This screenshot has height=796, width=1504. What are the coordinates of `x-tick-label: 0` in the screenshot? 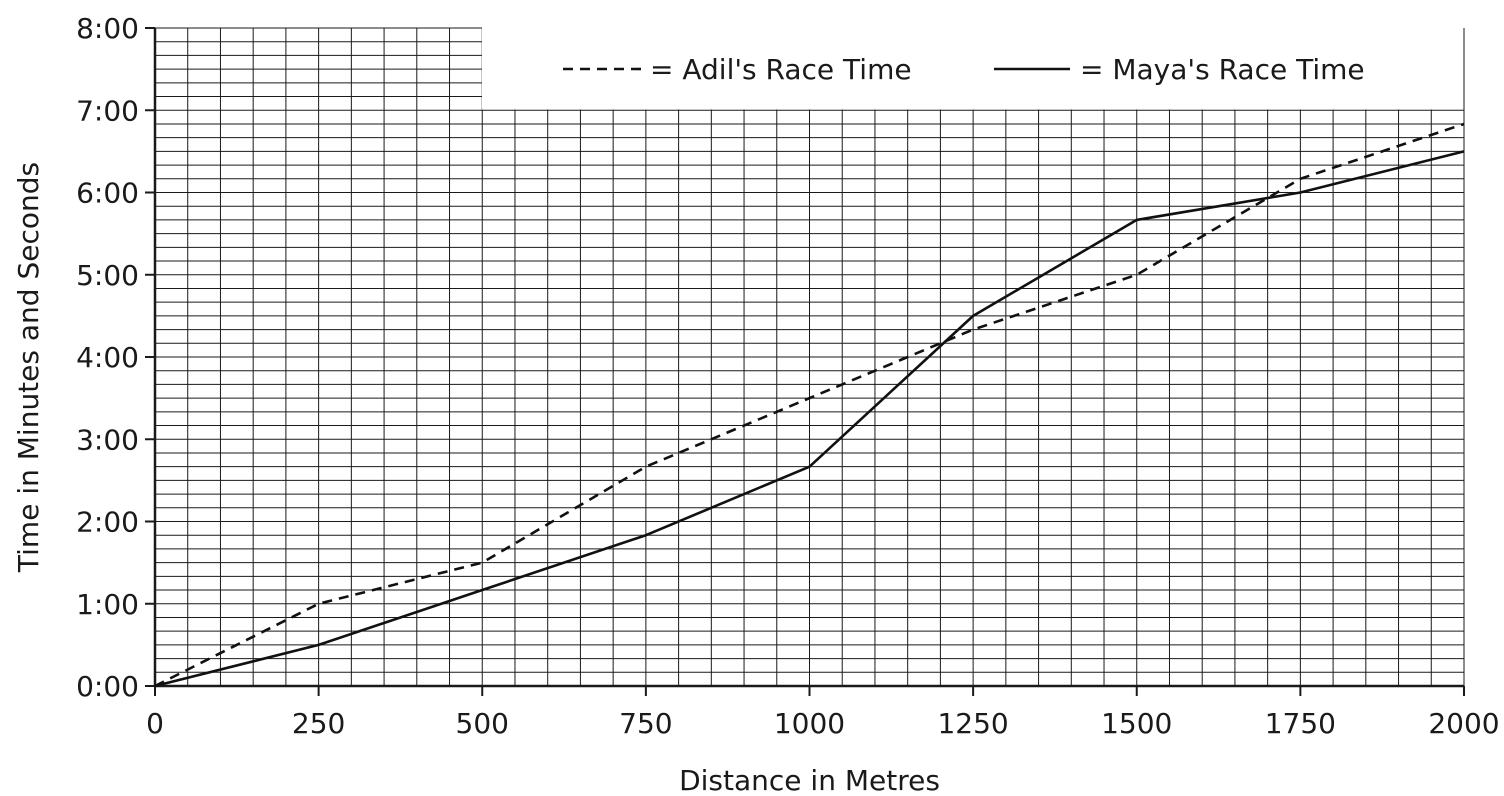 It's located at (155, 723).